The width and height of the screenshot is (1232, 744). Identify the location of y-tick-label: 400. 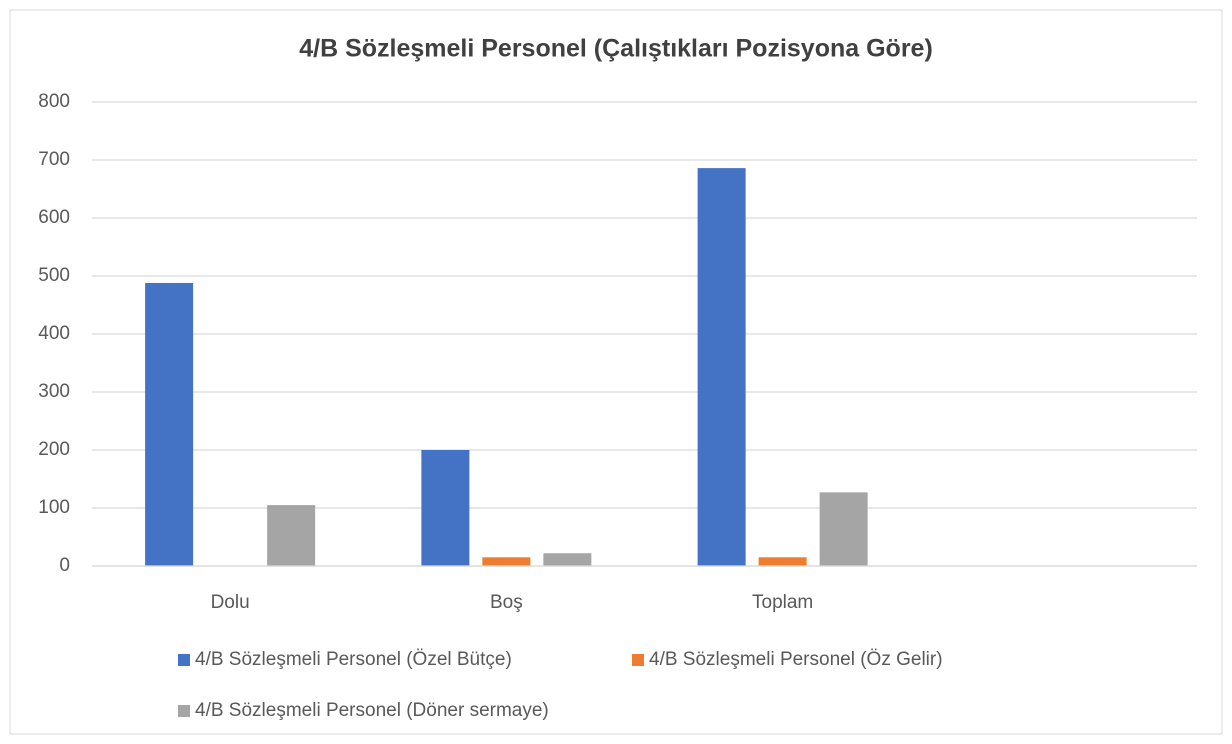
(54, 333).